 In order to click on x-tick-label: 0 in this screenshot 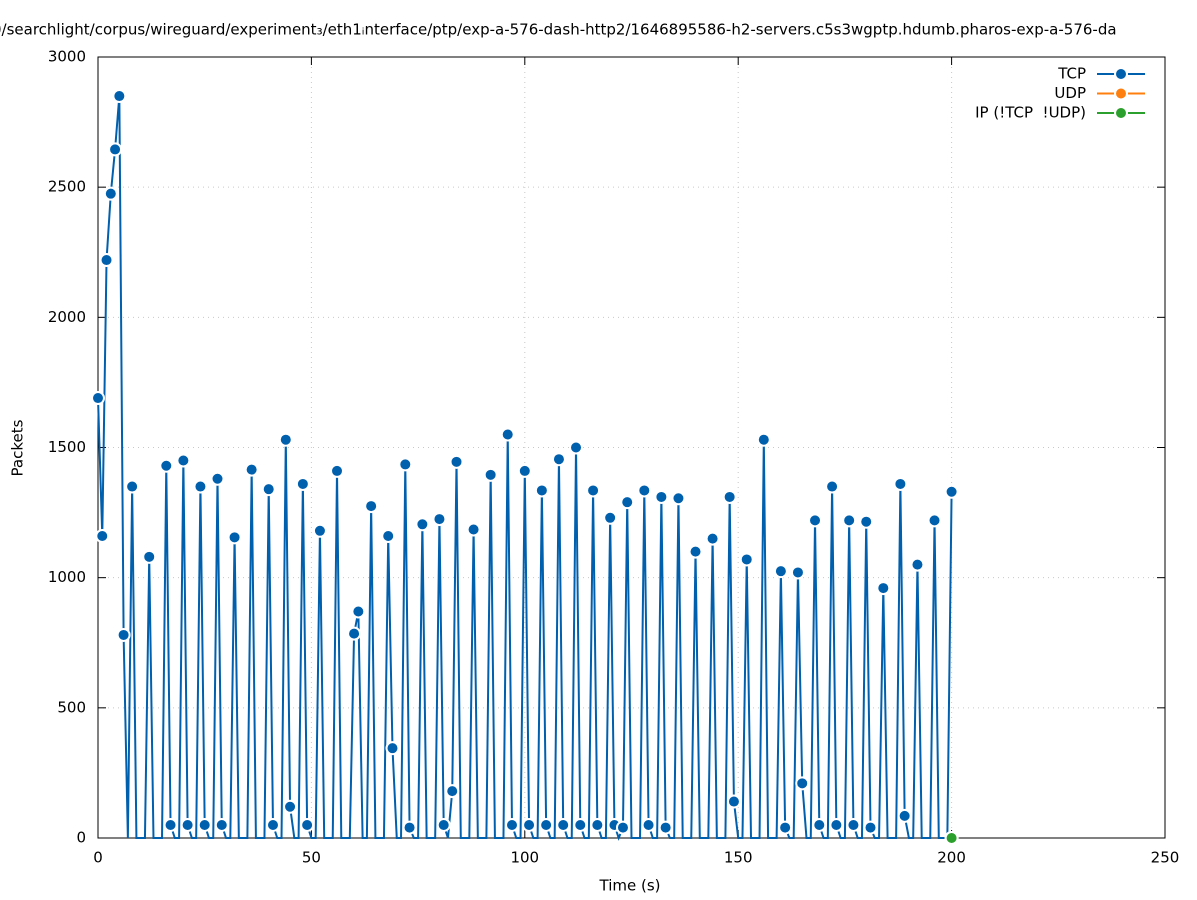, I will do `click(98, 858)`.